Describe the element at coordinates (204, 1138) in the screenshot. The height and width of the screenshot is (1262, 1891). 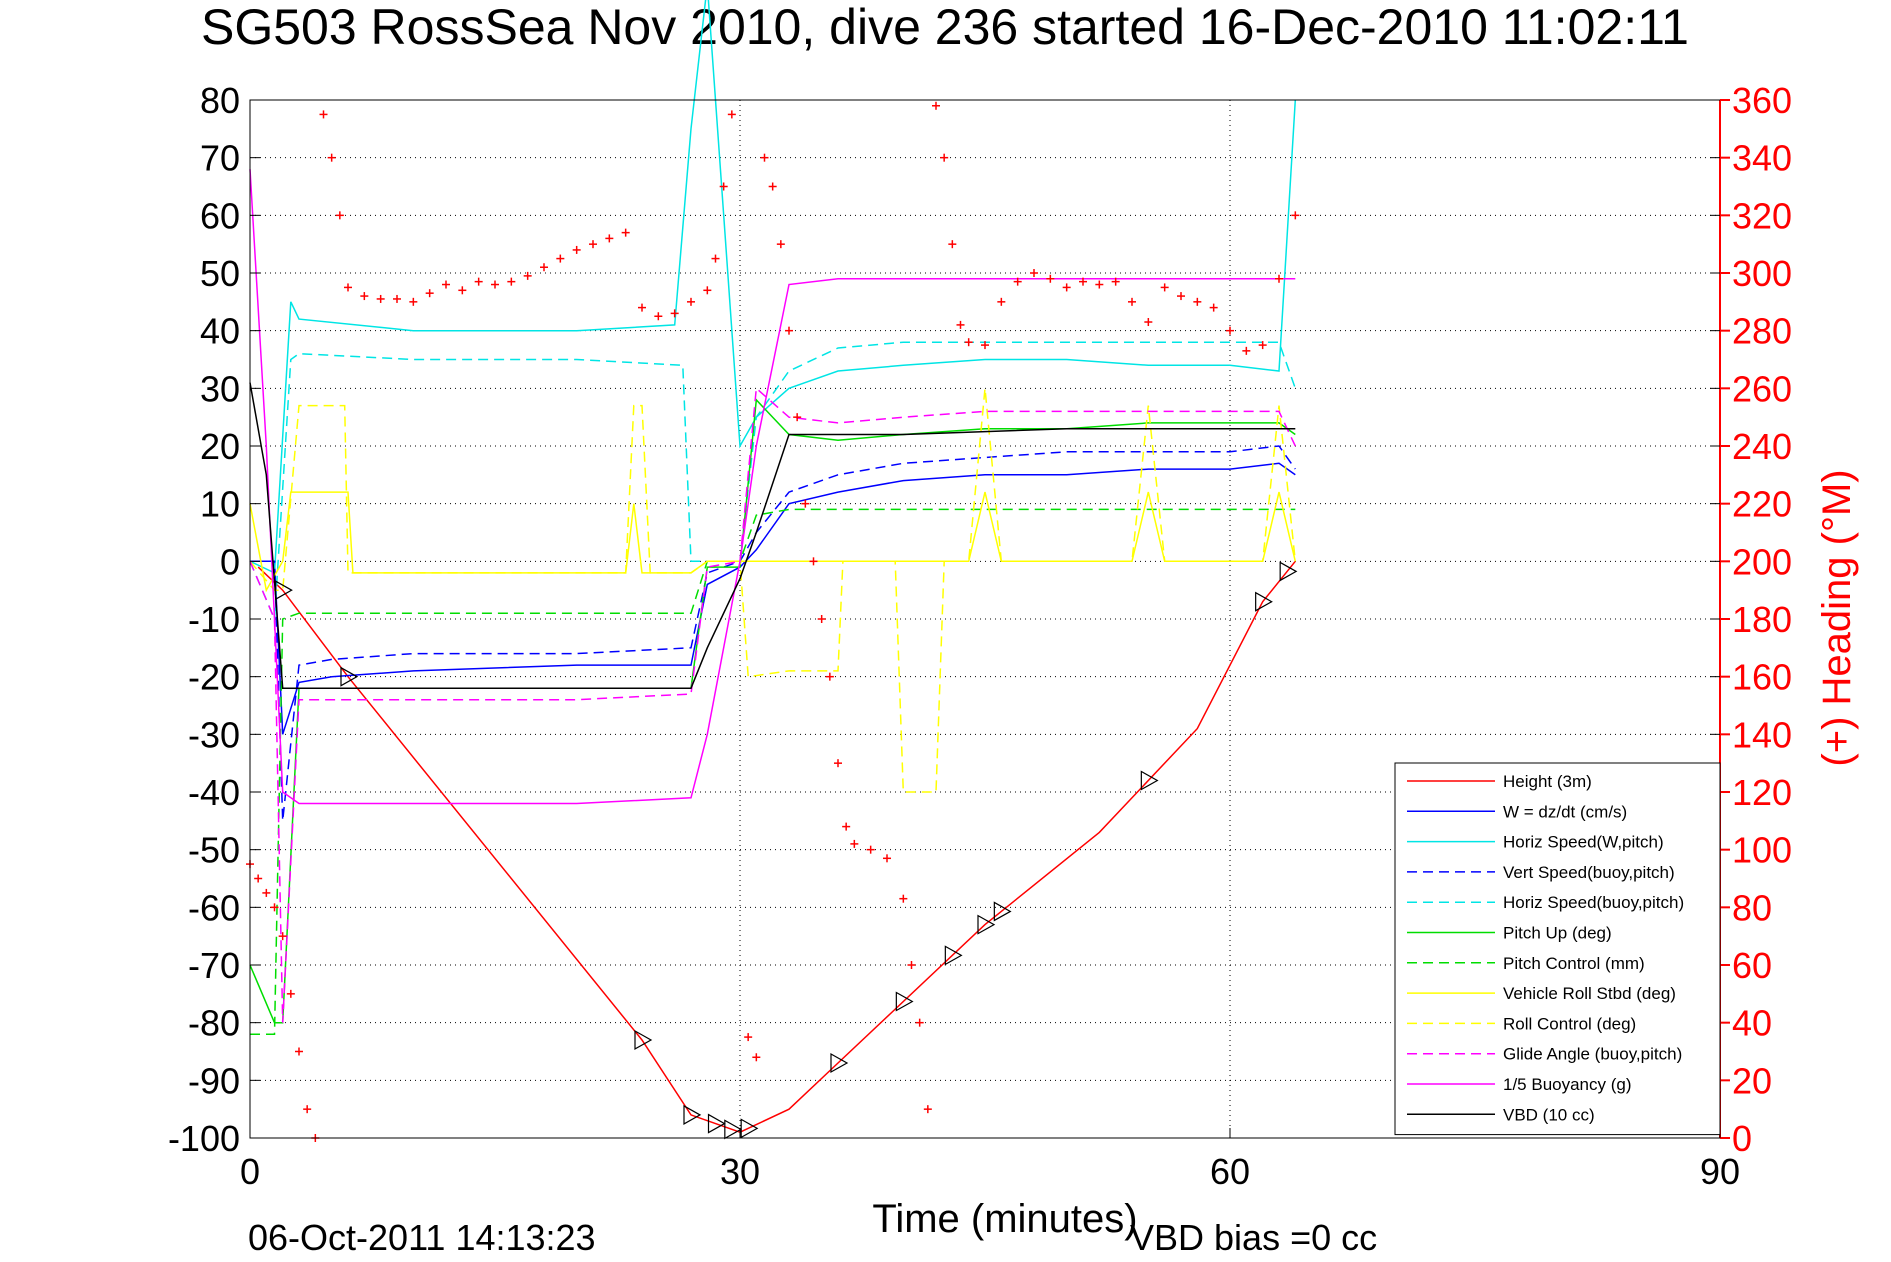
I see `y-tick-label: -100` at that location.